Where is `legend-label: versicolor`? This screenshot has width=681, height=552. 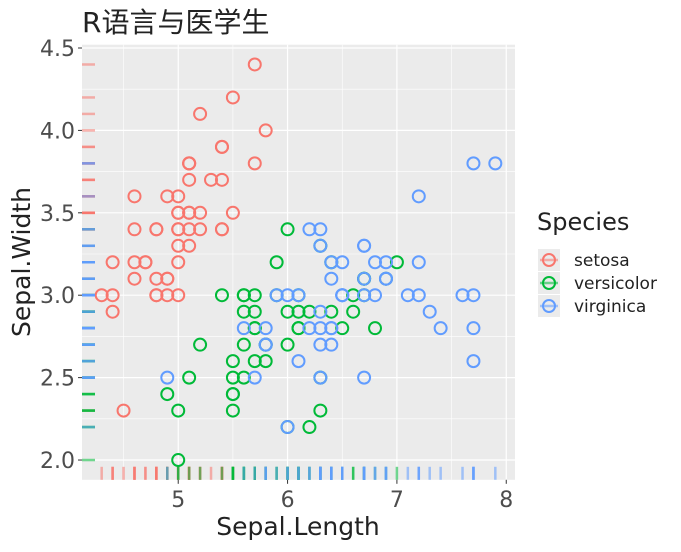 legend-label: versicolor is located at coordinates (615, 284).